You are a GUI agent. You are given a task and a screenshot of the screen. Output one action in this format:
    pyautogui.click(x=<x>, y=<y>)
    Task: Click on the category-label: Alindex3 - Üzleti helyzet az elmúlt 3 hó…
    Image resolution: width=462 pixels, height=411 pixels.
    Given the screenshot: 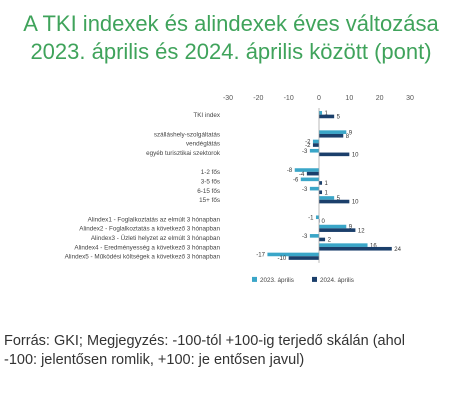 What is the action you would take?
    pyautogui.click(x=156, y=238)
    